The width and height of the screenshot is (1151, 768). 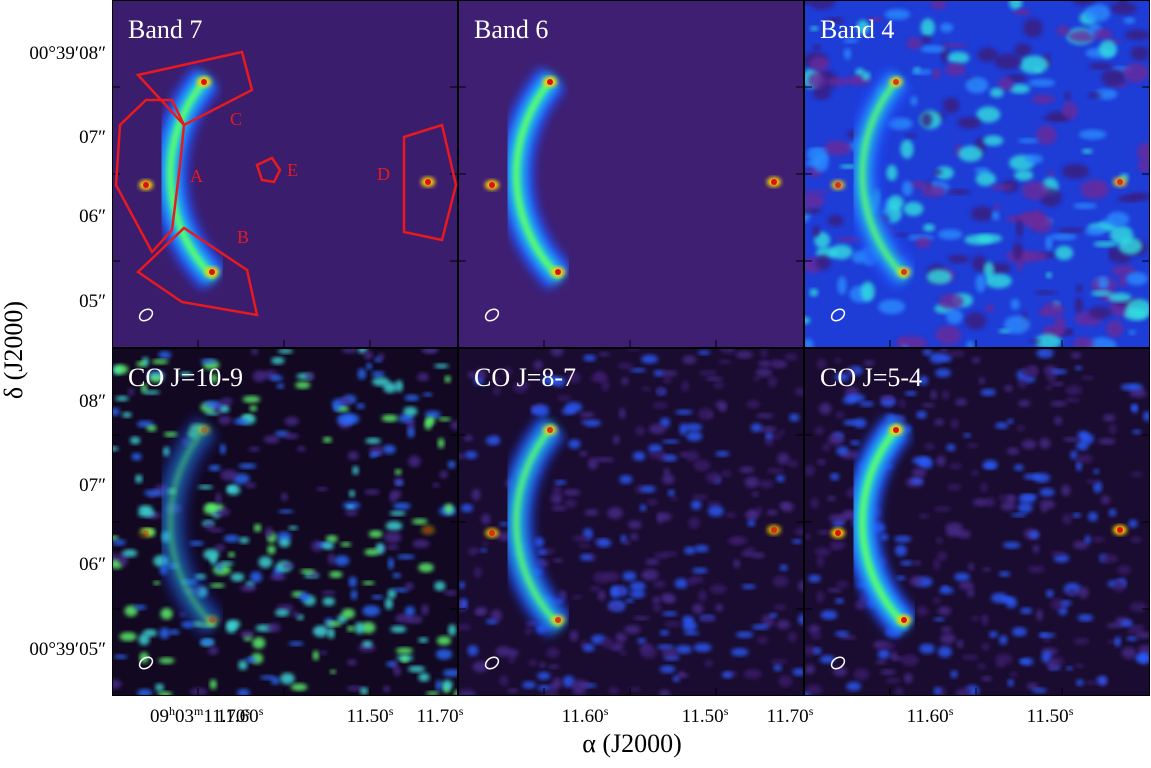 I want to click on panel: Band 6, so click(x=631, y=174).